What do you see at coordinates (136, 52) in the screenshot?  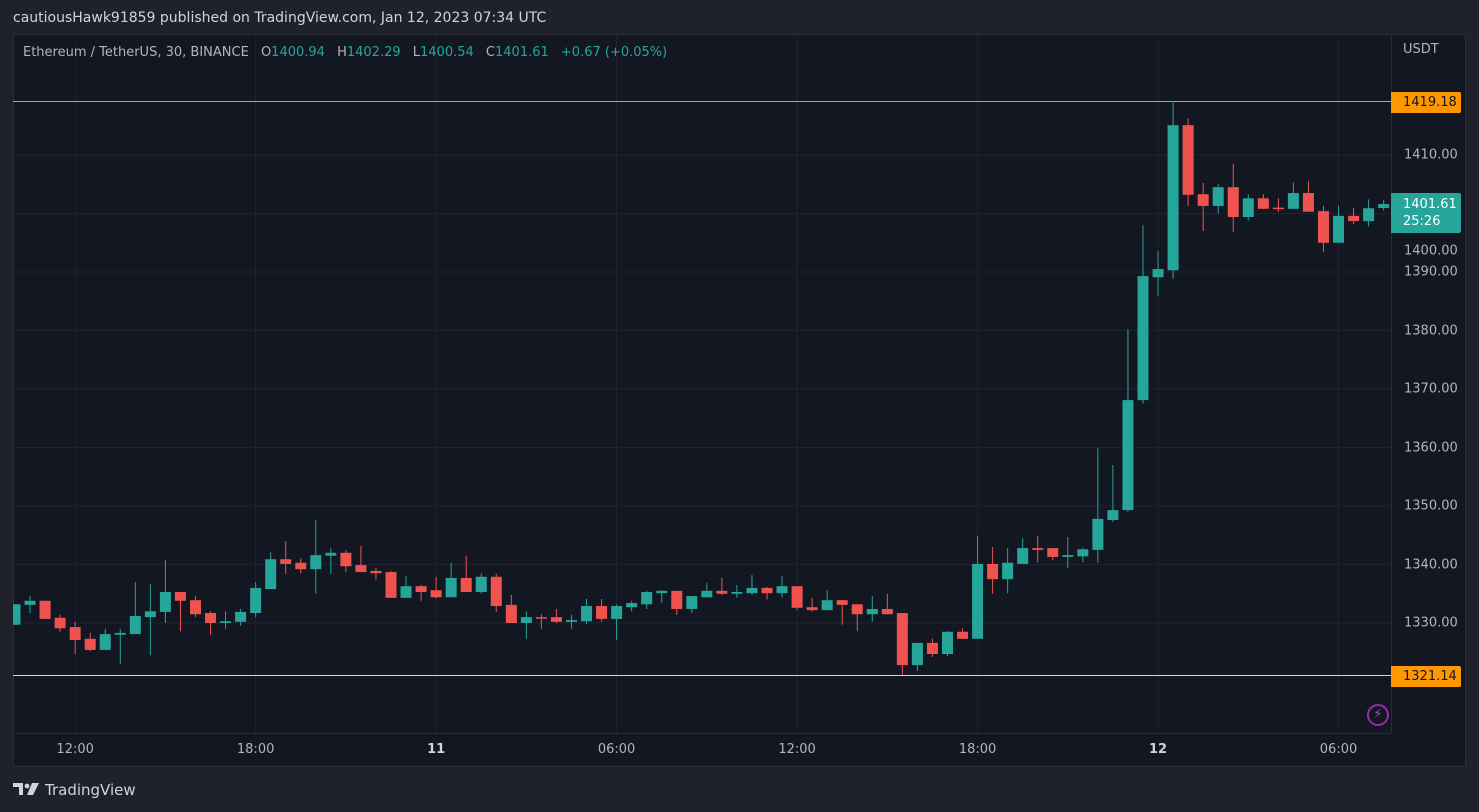 I see `symbol-title: Ethereum / TetherUS, 30, BINANCE` at bounding box center [136, 52].